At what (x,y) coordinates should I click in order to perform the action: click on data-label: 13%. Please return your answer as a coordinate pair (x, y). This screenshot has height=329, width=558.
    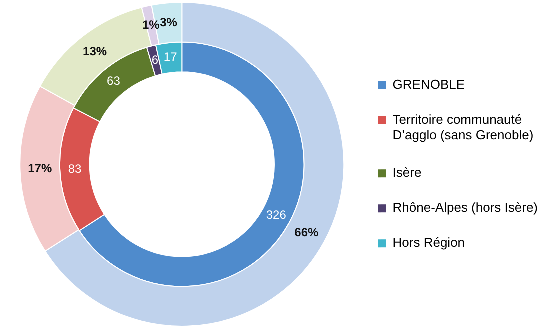
    Looking at the image, I should click on (95, 51).